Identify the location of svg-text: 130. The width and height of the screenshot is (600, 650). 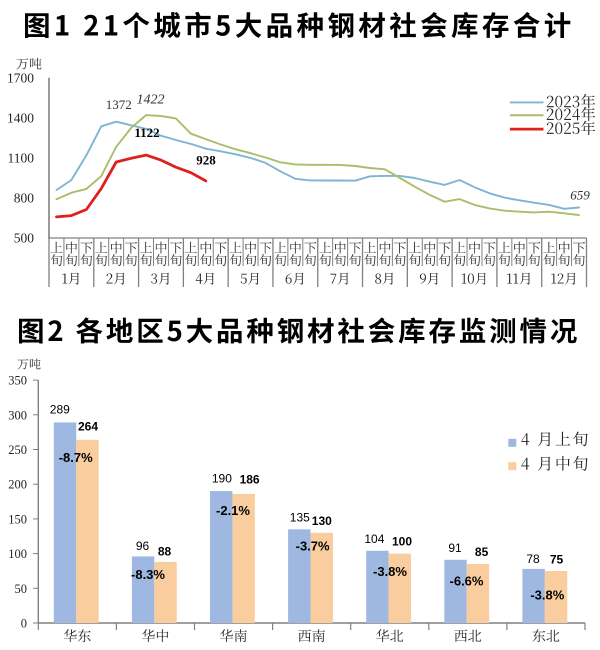
(322, 521).